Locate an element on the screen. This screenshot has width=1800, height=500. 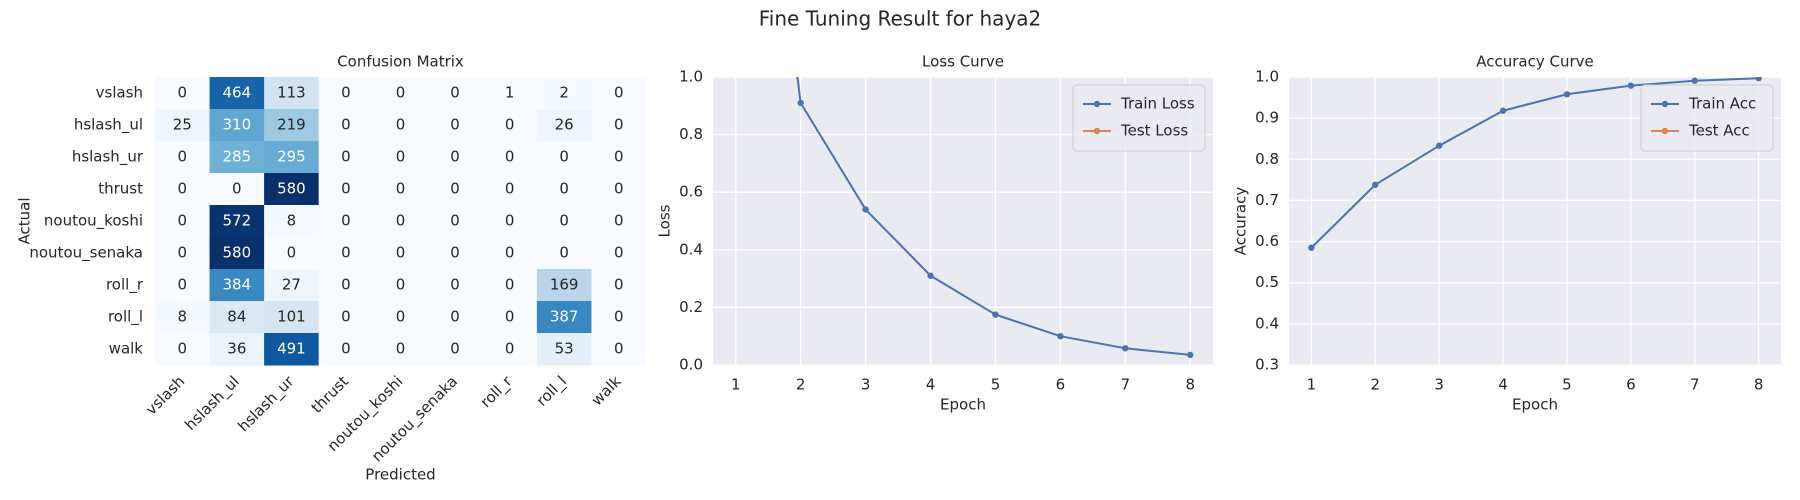
x-tick-label: hslash_ul is located at coordinates (212, 403).